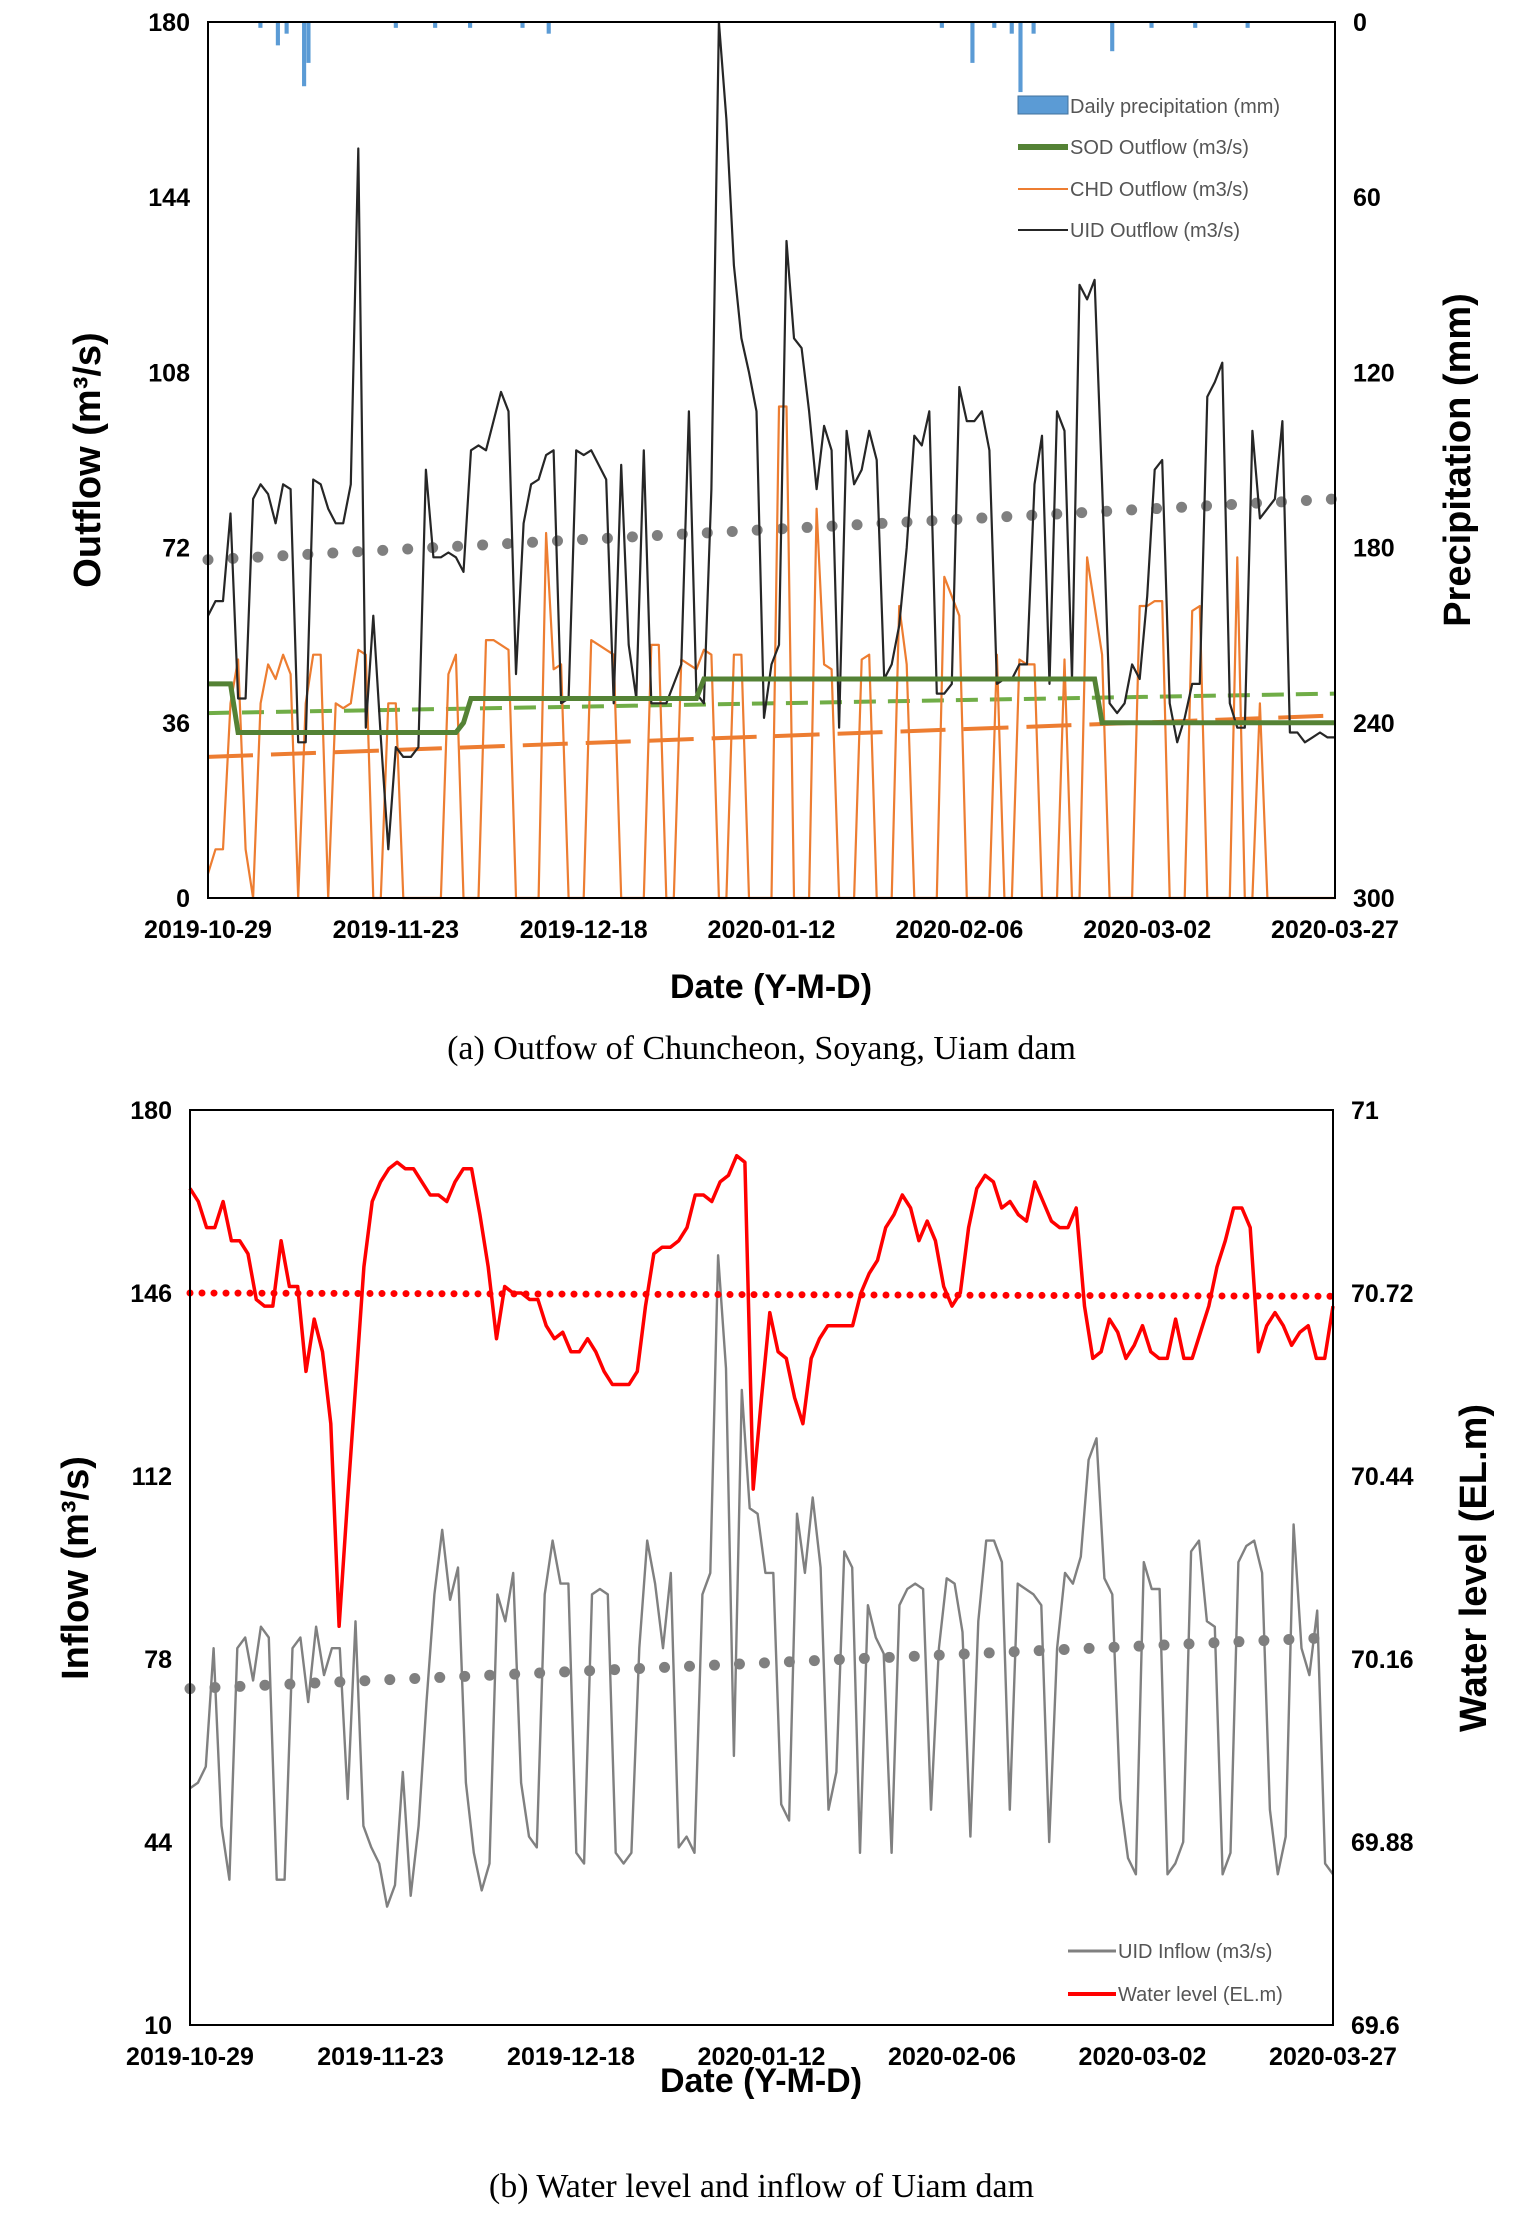 This screenshot has width=1523, height=2215. Describe the element at coordinates (169, 373) in the screenshot. I see `y-tick-label: 108` at that location.